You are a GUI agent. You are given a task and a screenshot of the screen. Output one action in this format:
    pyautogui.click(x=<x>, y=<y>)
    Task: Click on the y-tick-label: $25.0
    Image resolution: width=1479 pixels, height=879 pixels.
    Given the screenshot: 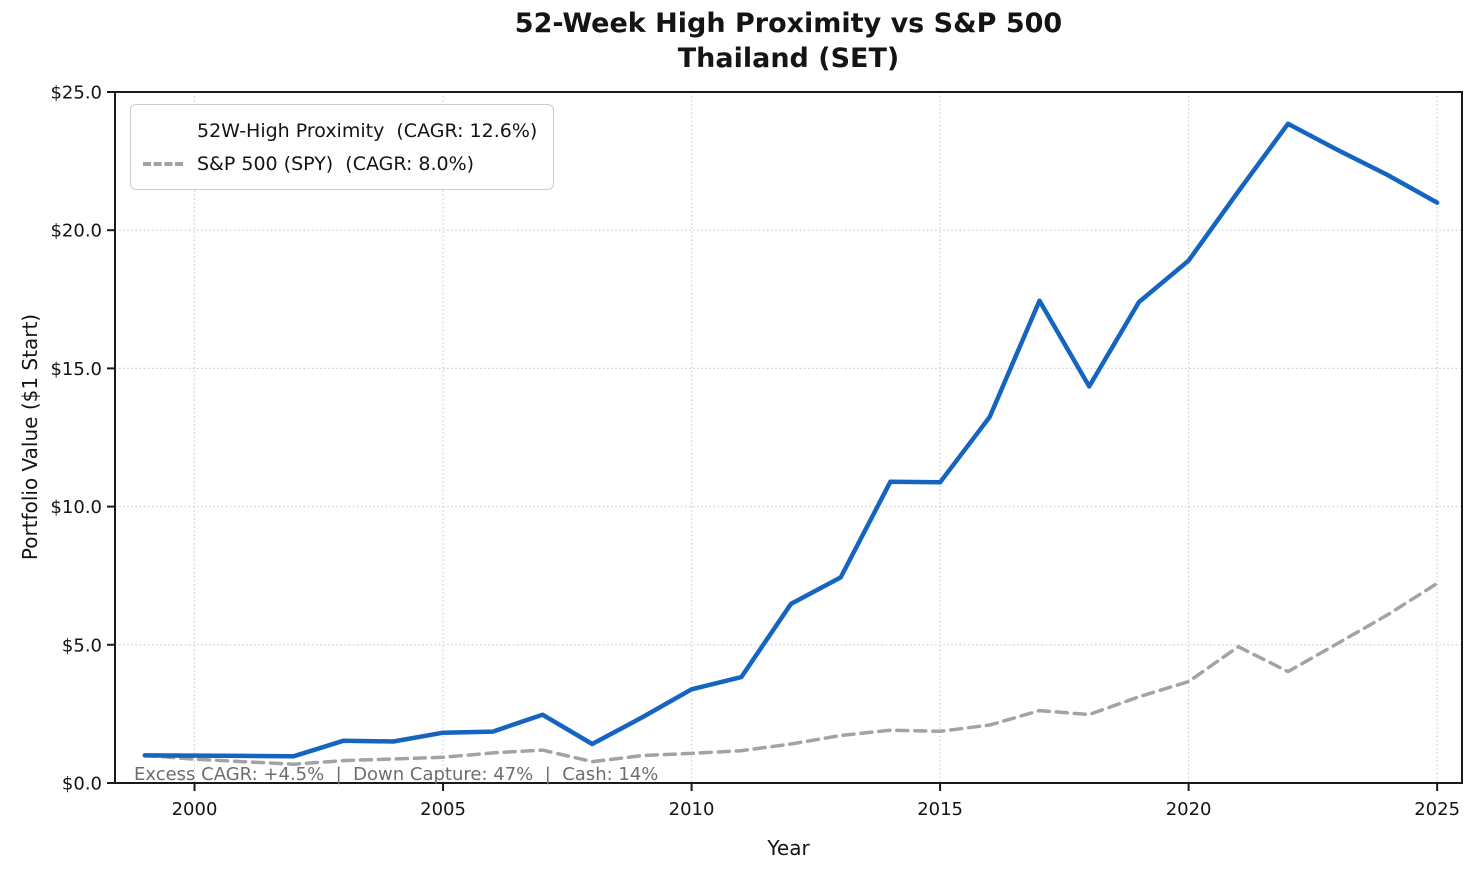 What is the action you would take?
    pyautogui.click(x=76, y=93)
    